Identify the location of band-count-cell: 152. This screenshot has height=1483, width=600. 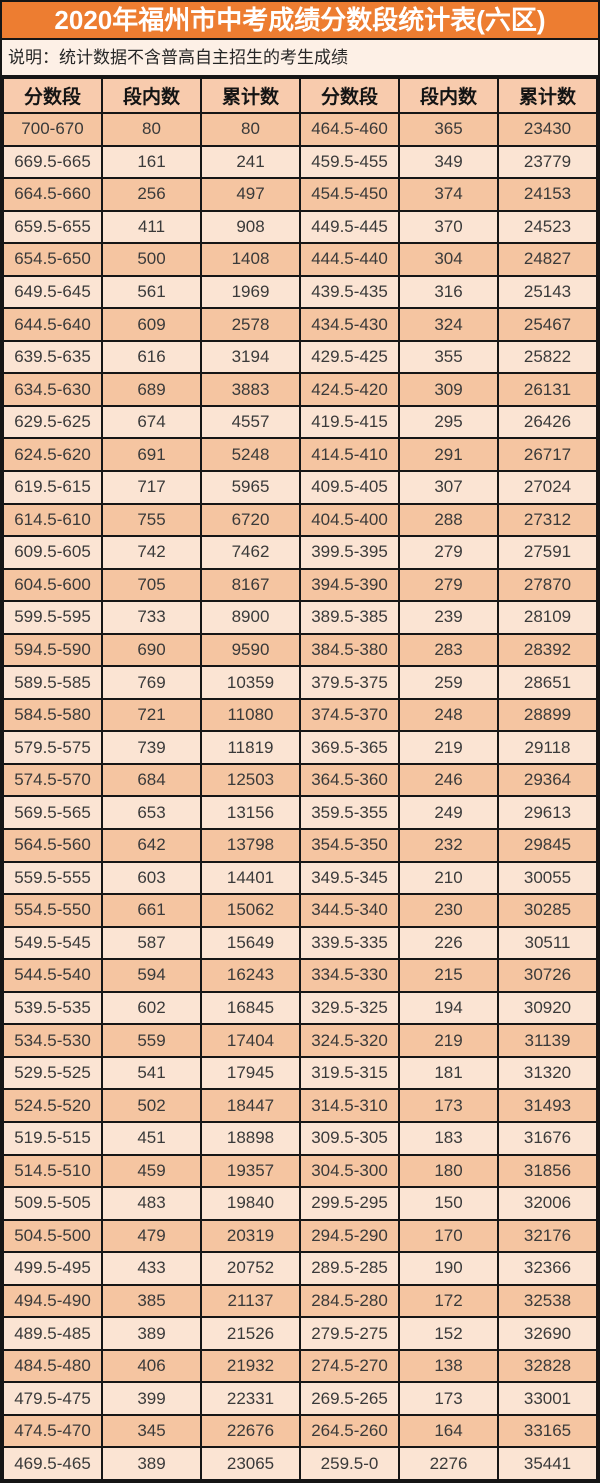
(448, 1333).